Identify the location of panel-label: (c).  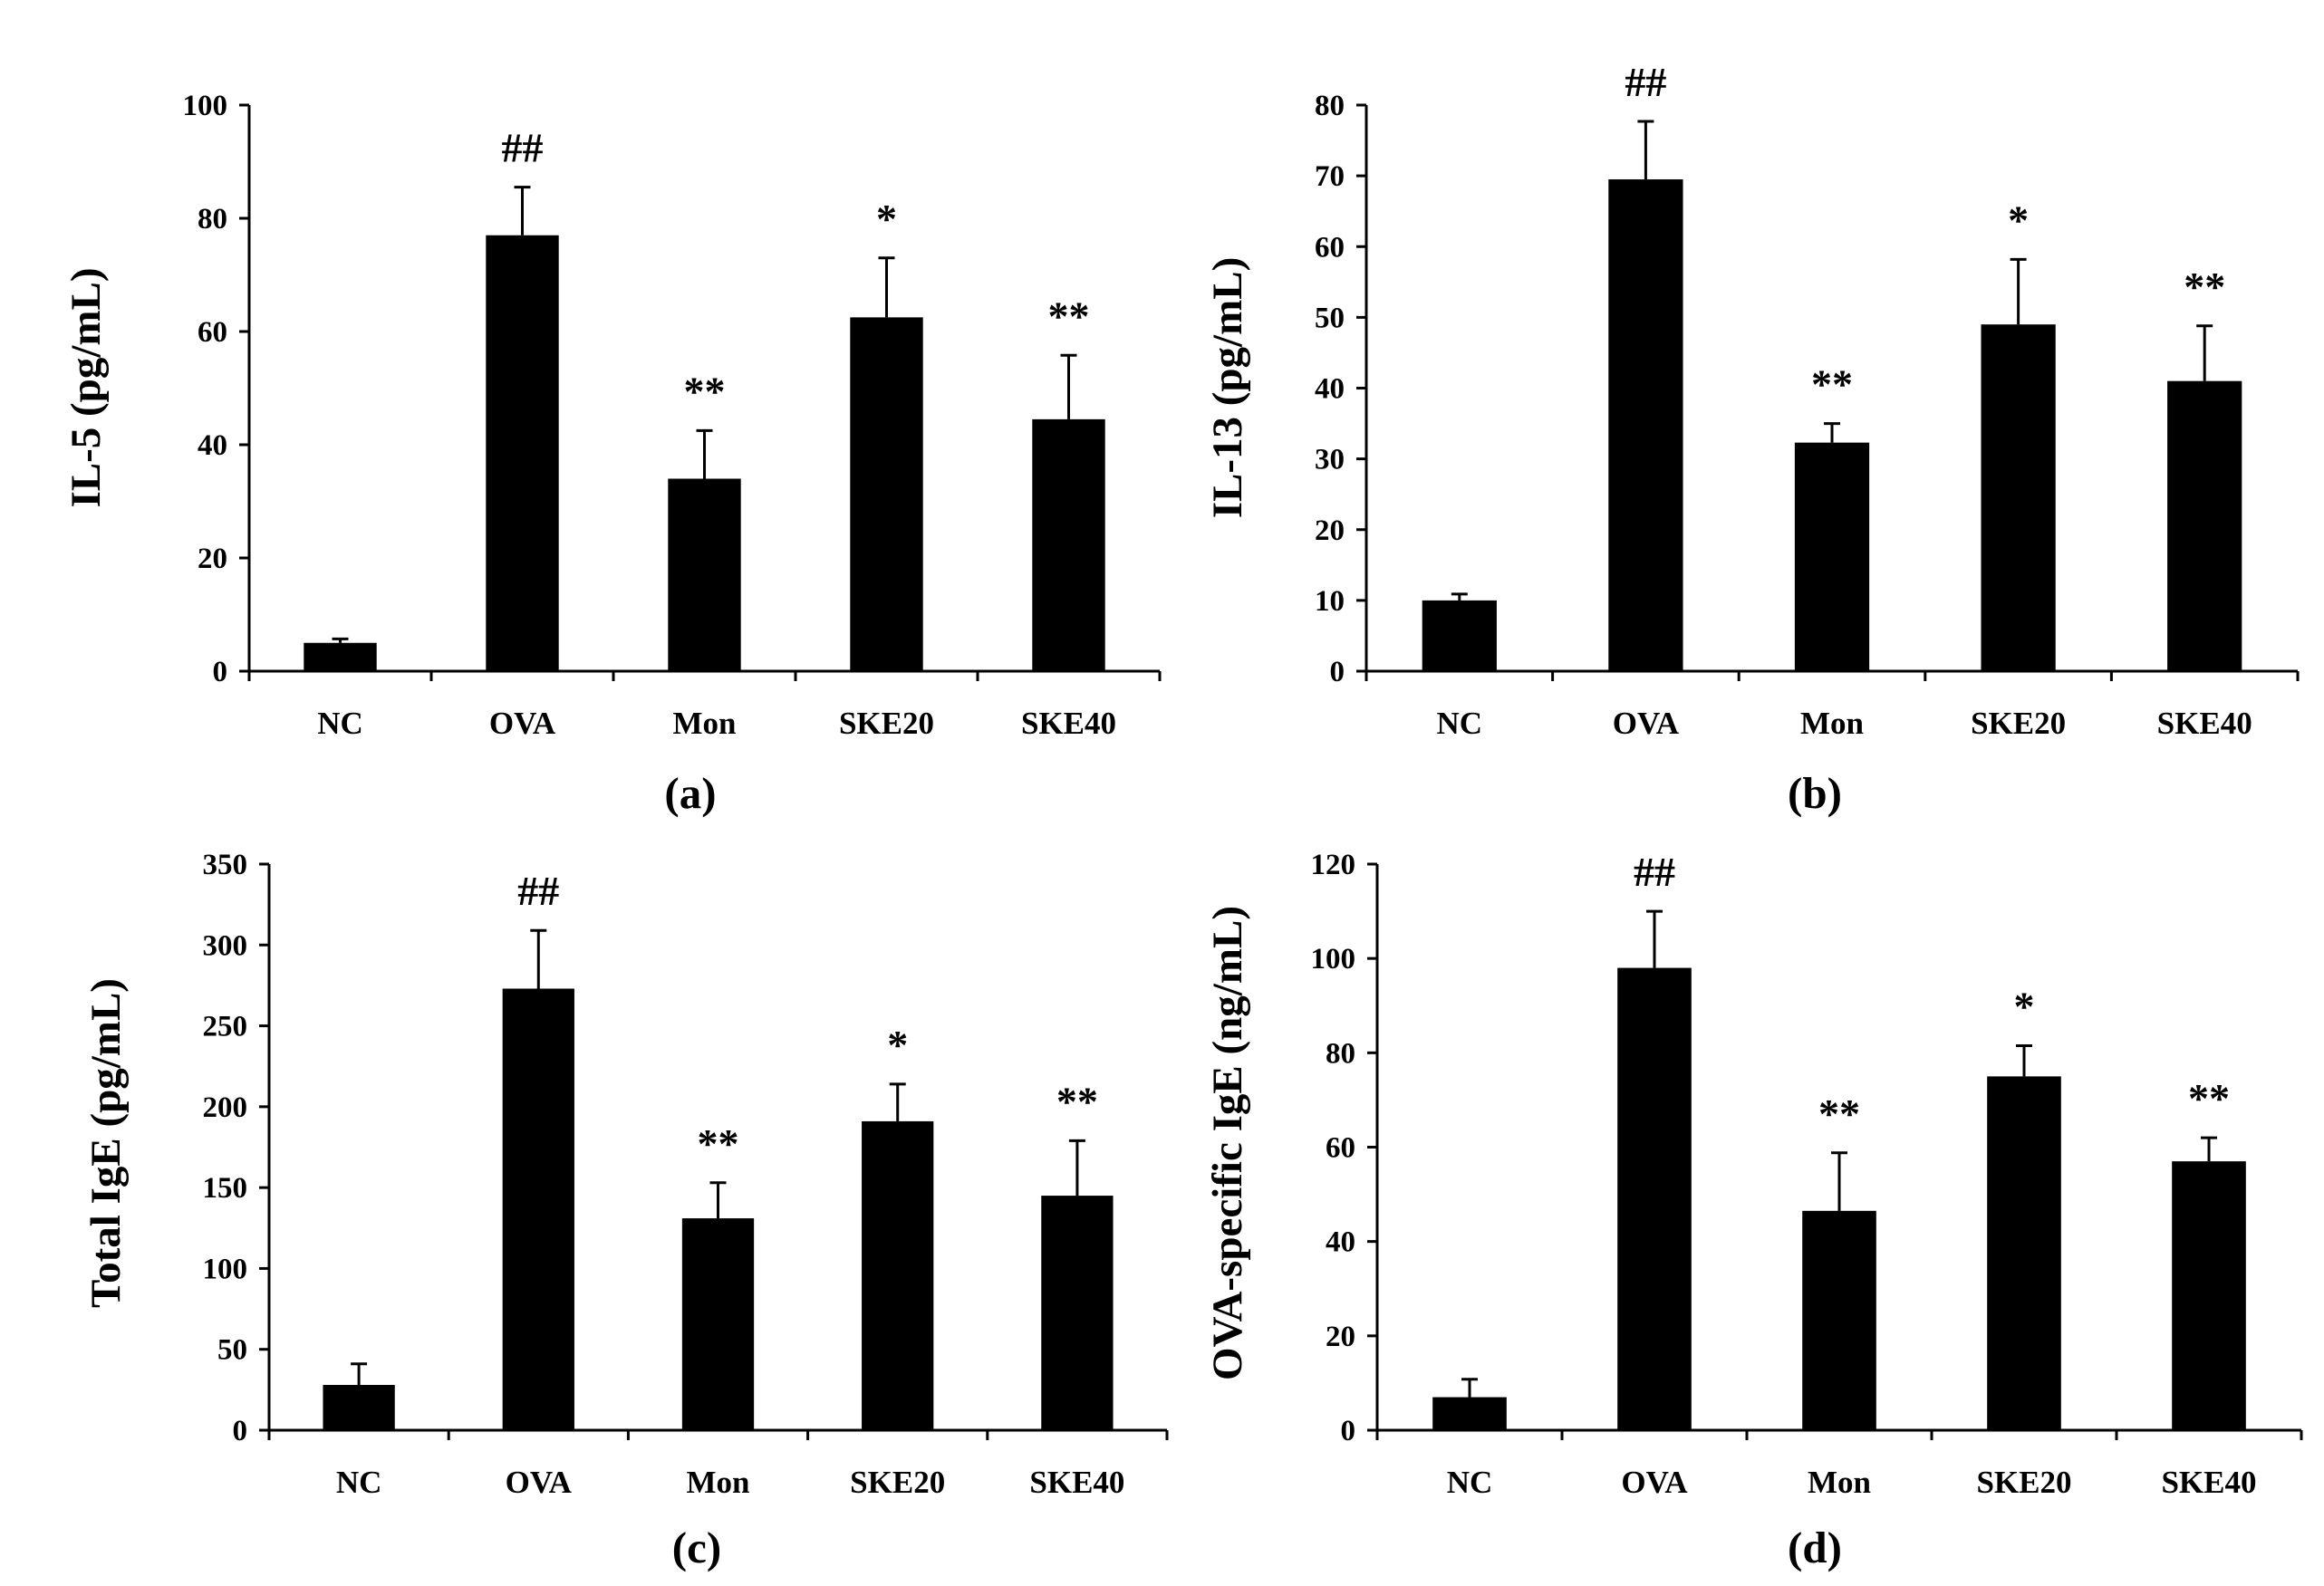
(696, 1547).